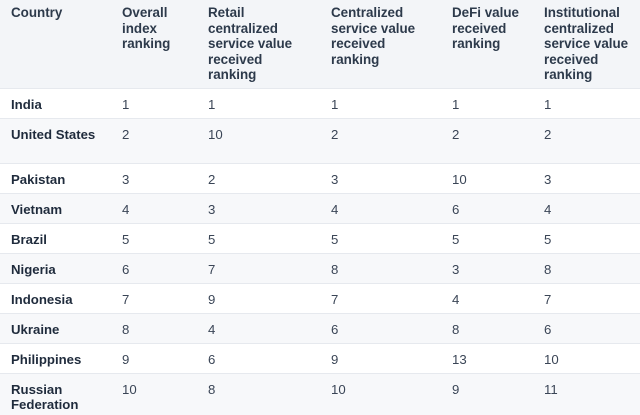  I want to click on retail-cell: 6, so click(258, 357).